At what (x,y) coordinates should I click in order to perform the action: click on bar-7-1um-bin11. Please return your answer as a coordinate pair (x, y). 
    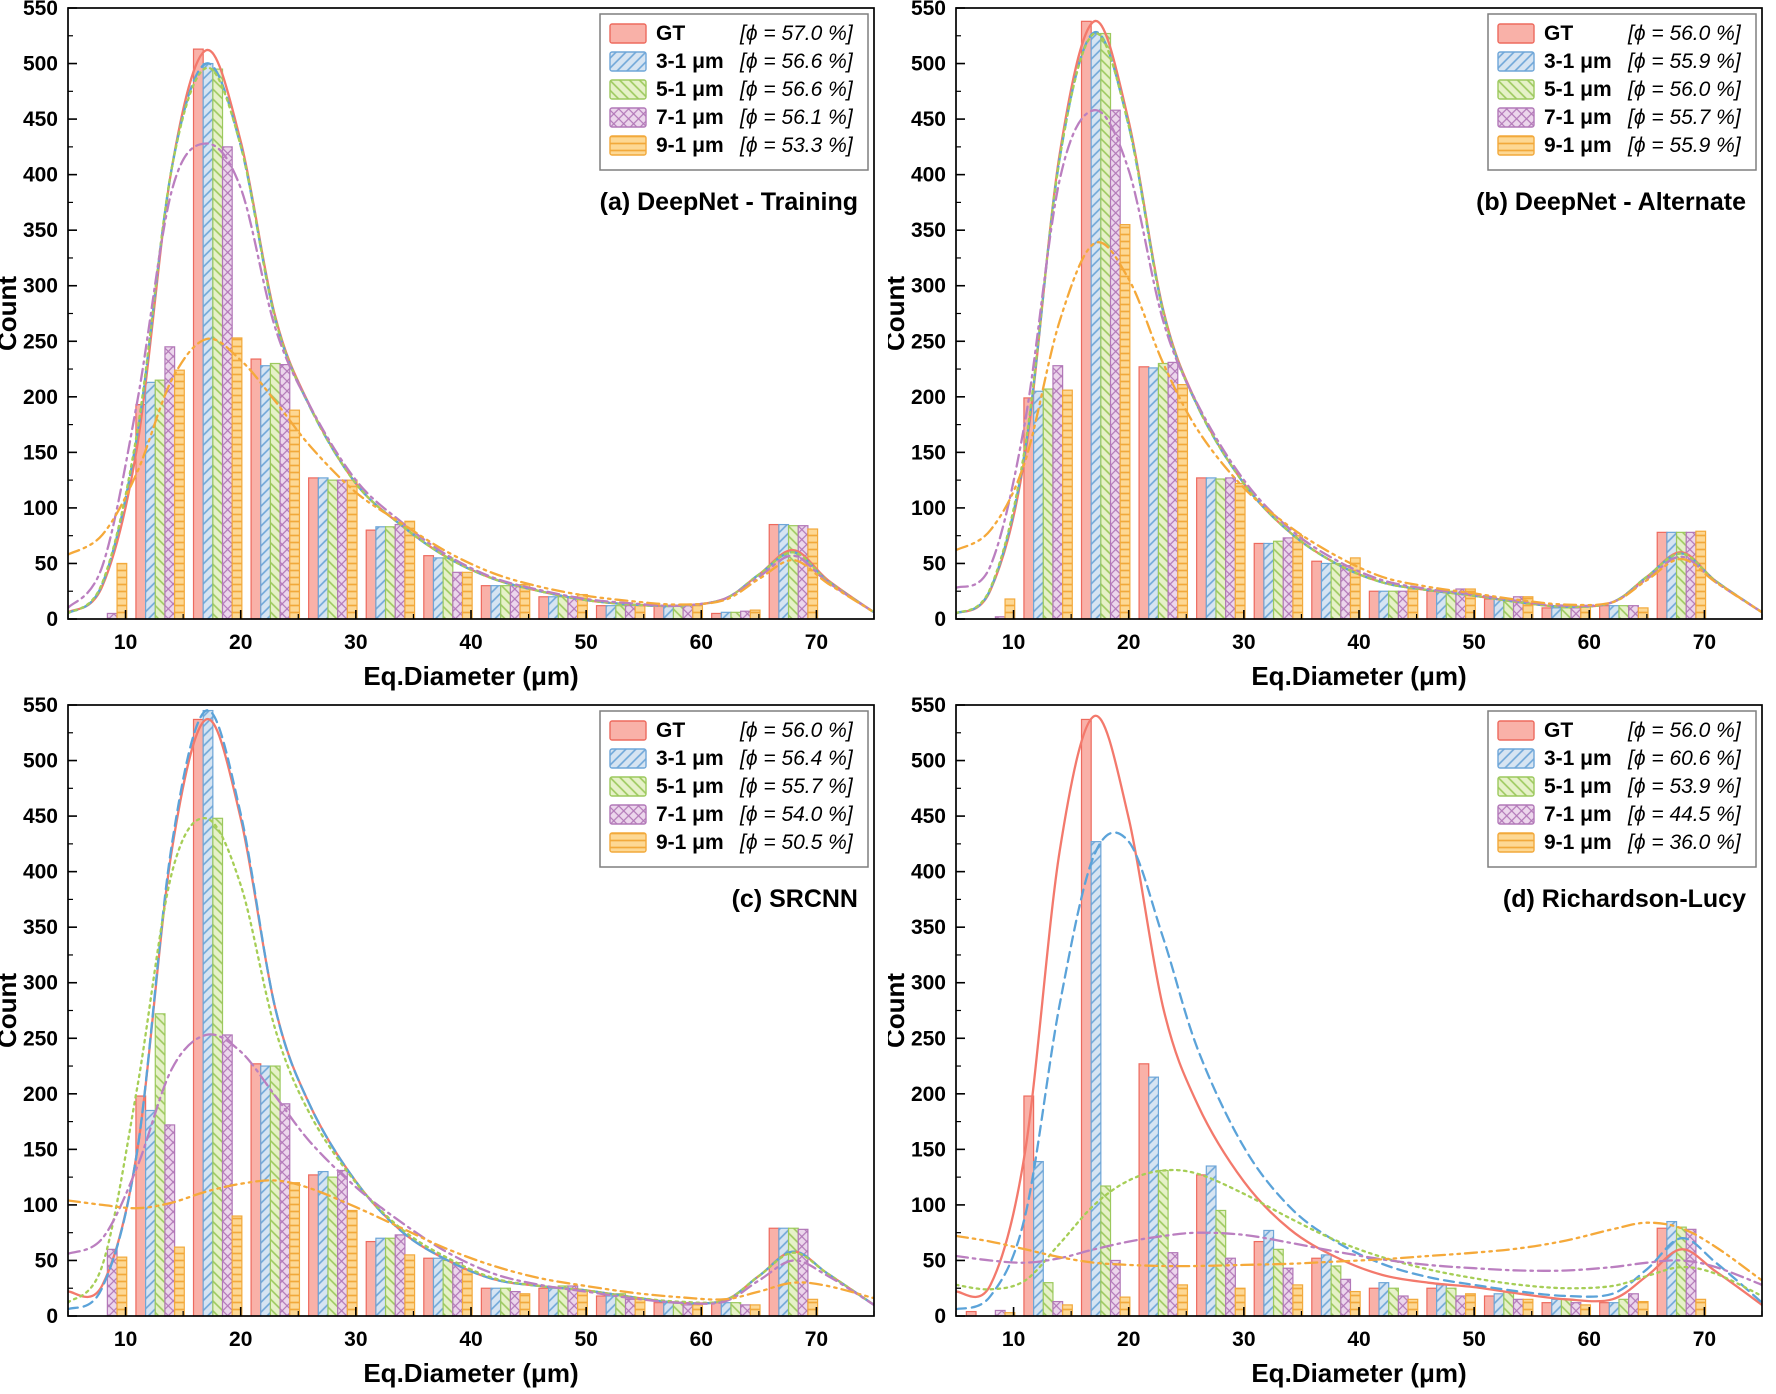
    Looking at the image, I should click on (1633, 612).